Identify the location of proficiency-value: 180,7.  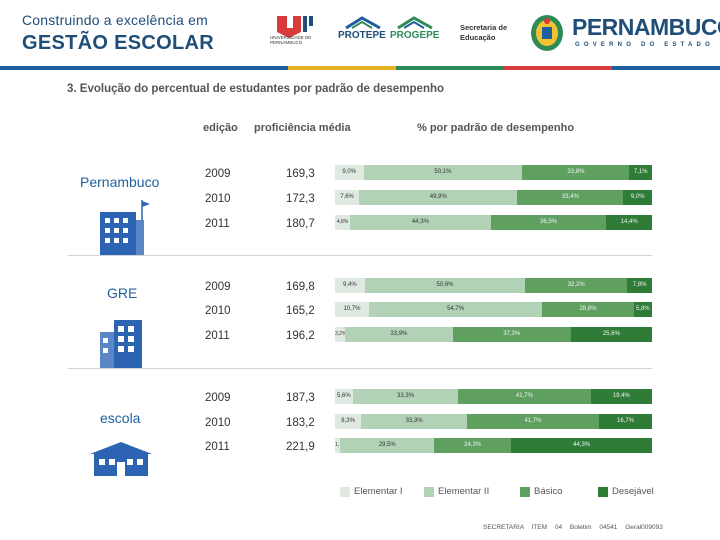
(300, 224).